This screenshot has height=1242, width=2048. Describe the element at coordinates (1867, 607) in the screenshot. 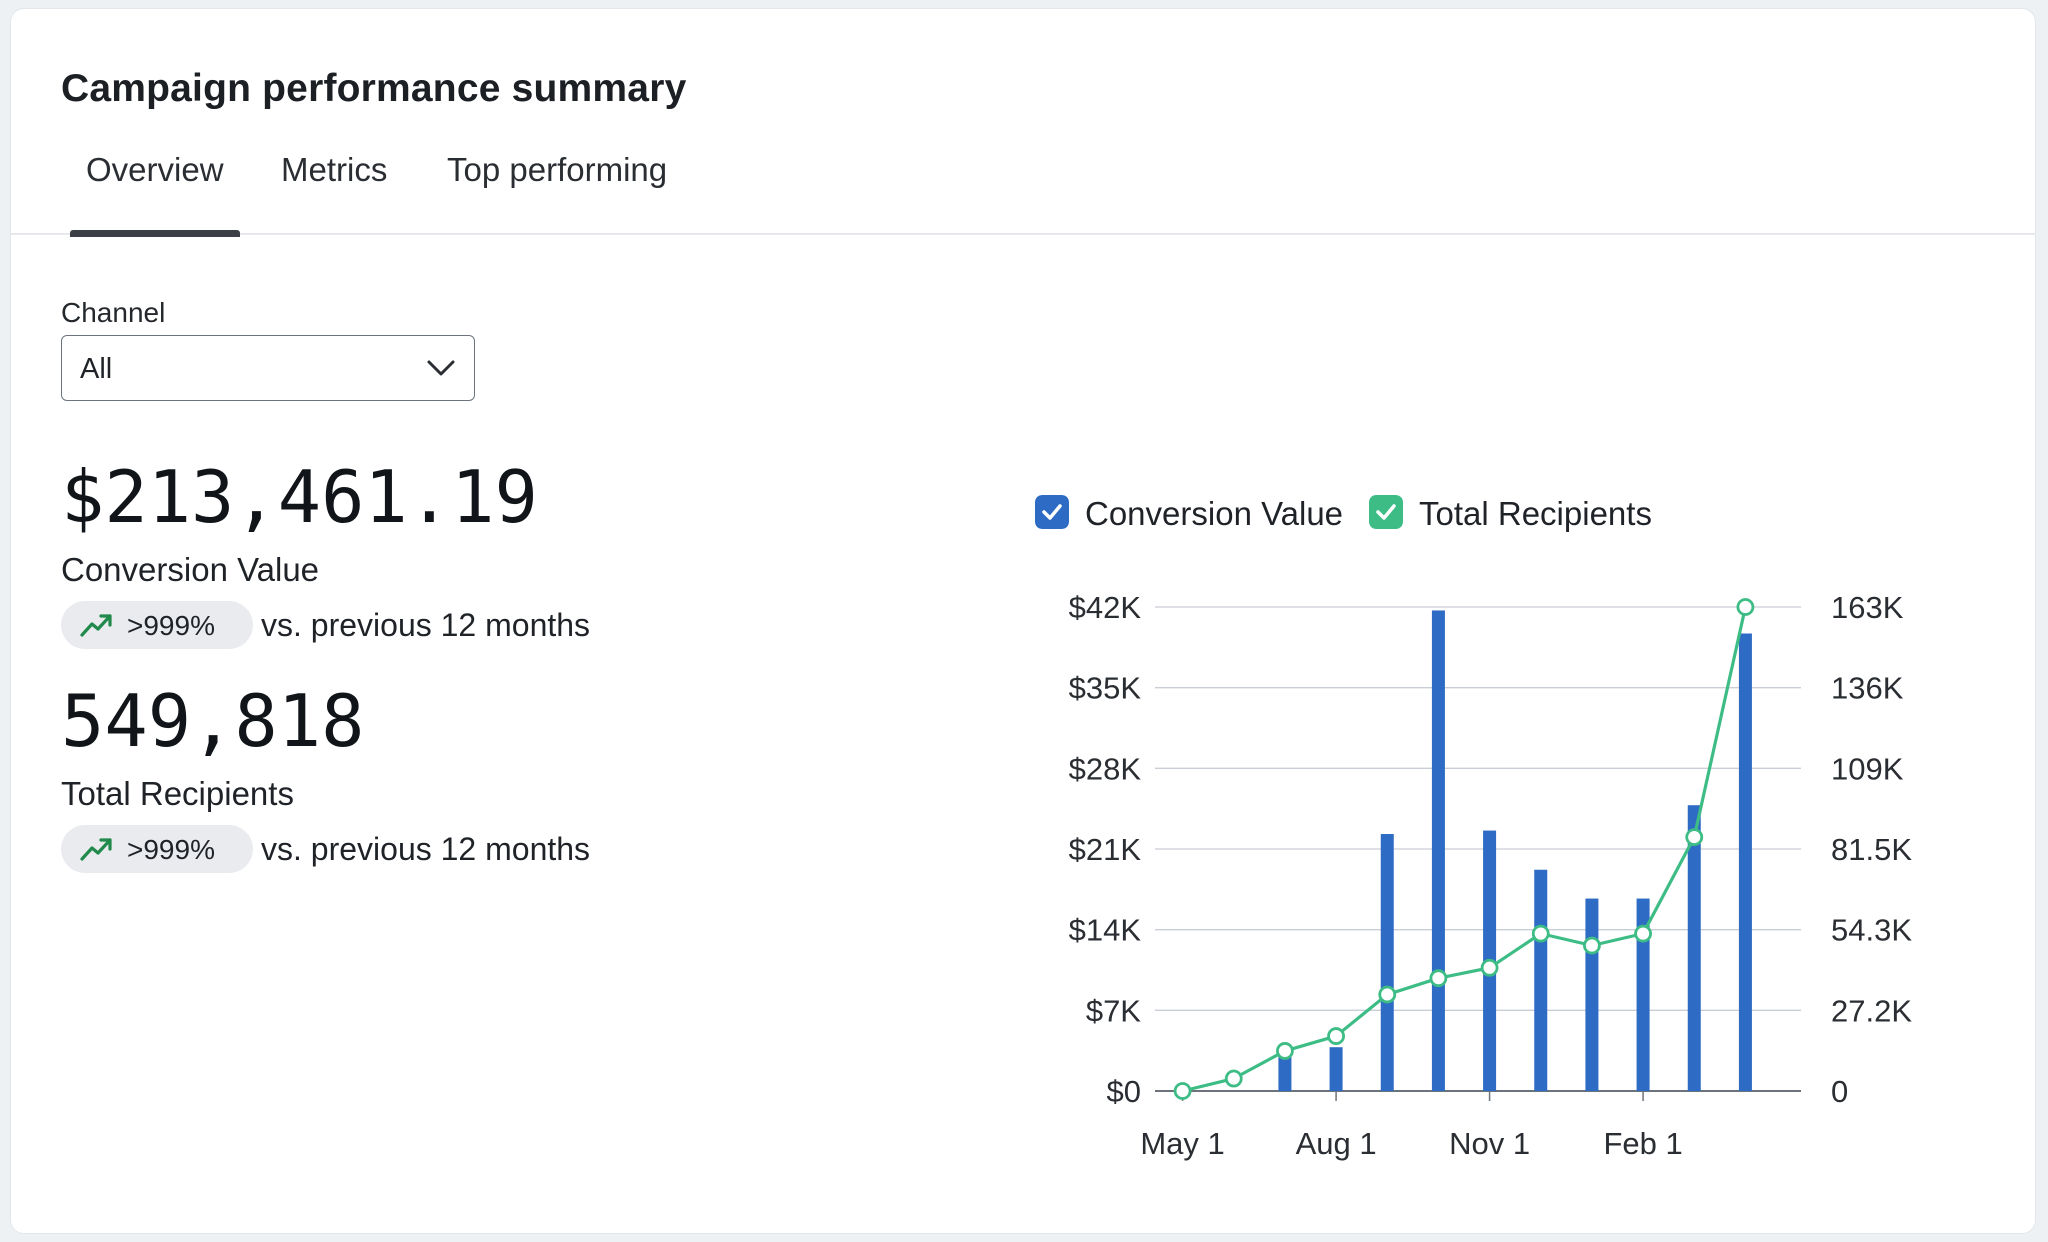

I see `y-right-tick-label: 163K` at that location.